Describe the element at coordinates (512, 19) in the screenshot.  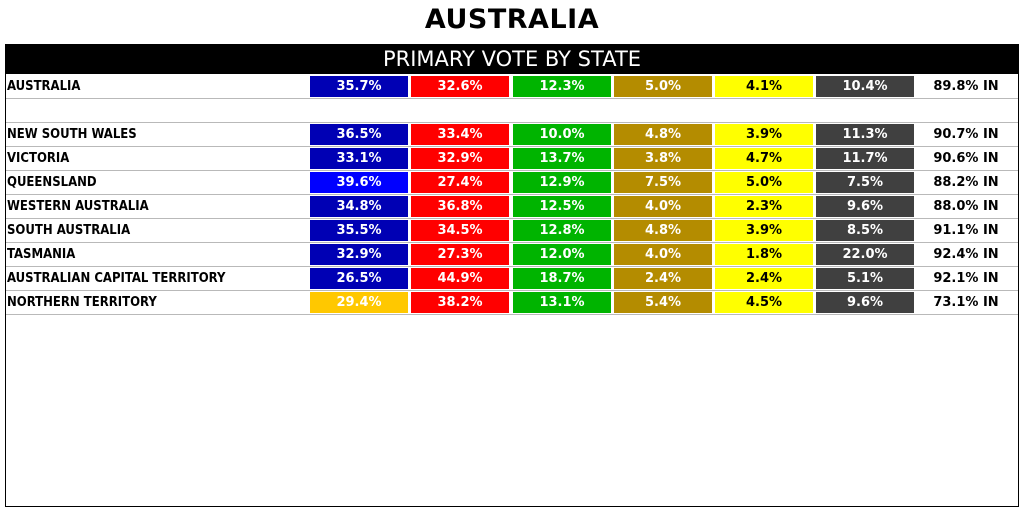
I see `page-title: AUSTRALIA` at that location.